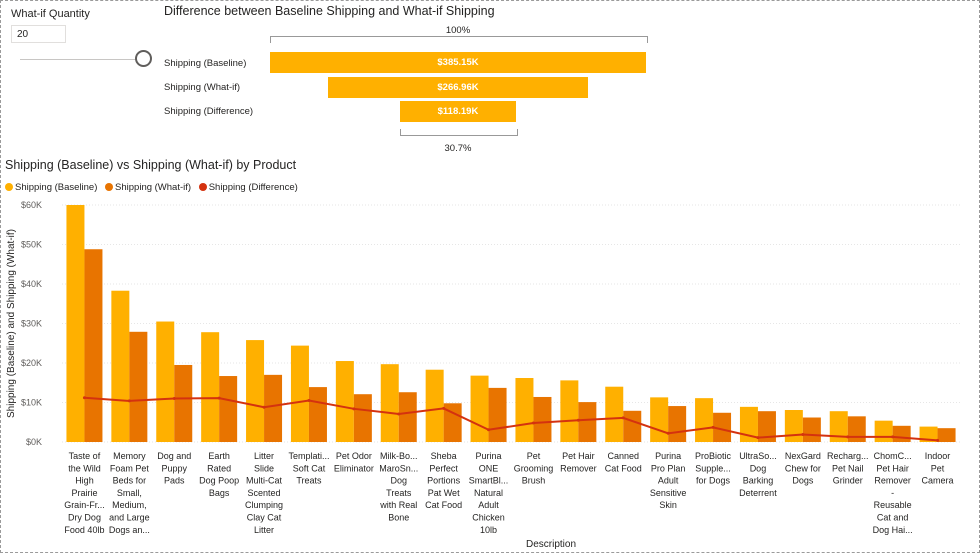  I want to click on y-tick-label: $10K, so click(31, 403).